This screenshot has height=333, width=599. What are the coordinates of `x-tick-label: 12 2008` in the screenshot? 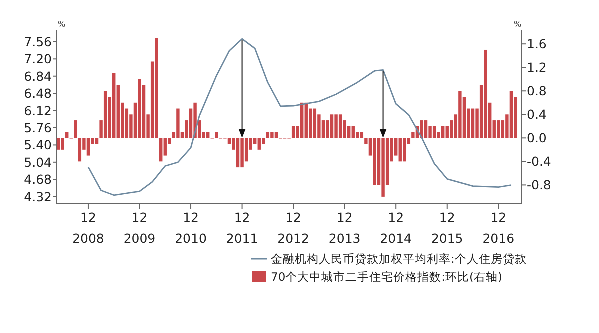 It's located at (88, 228).